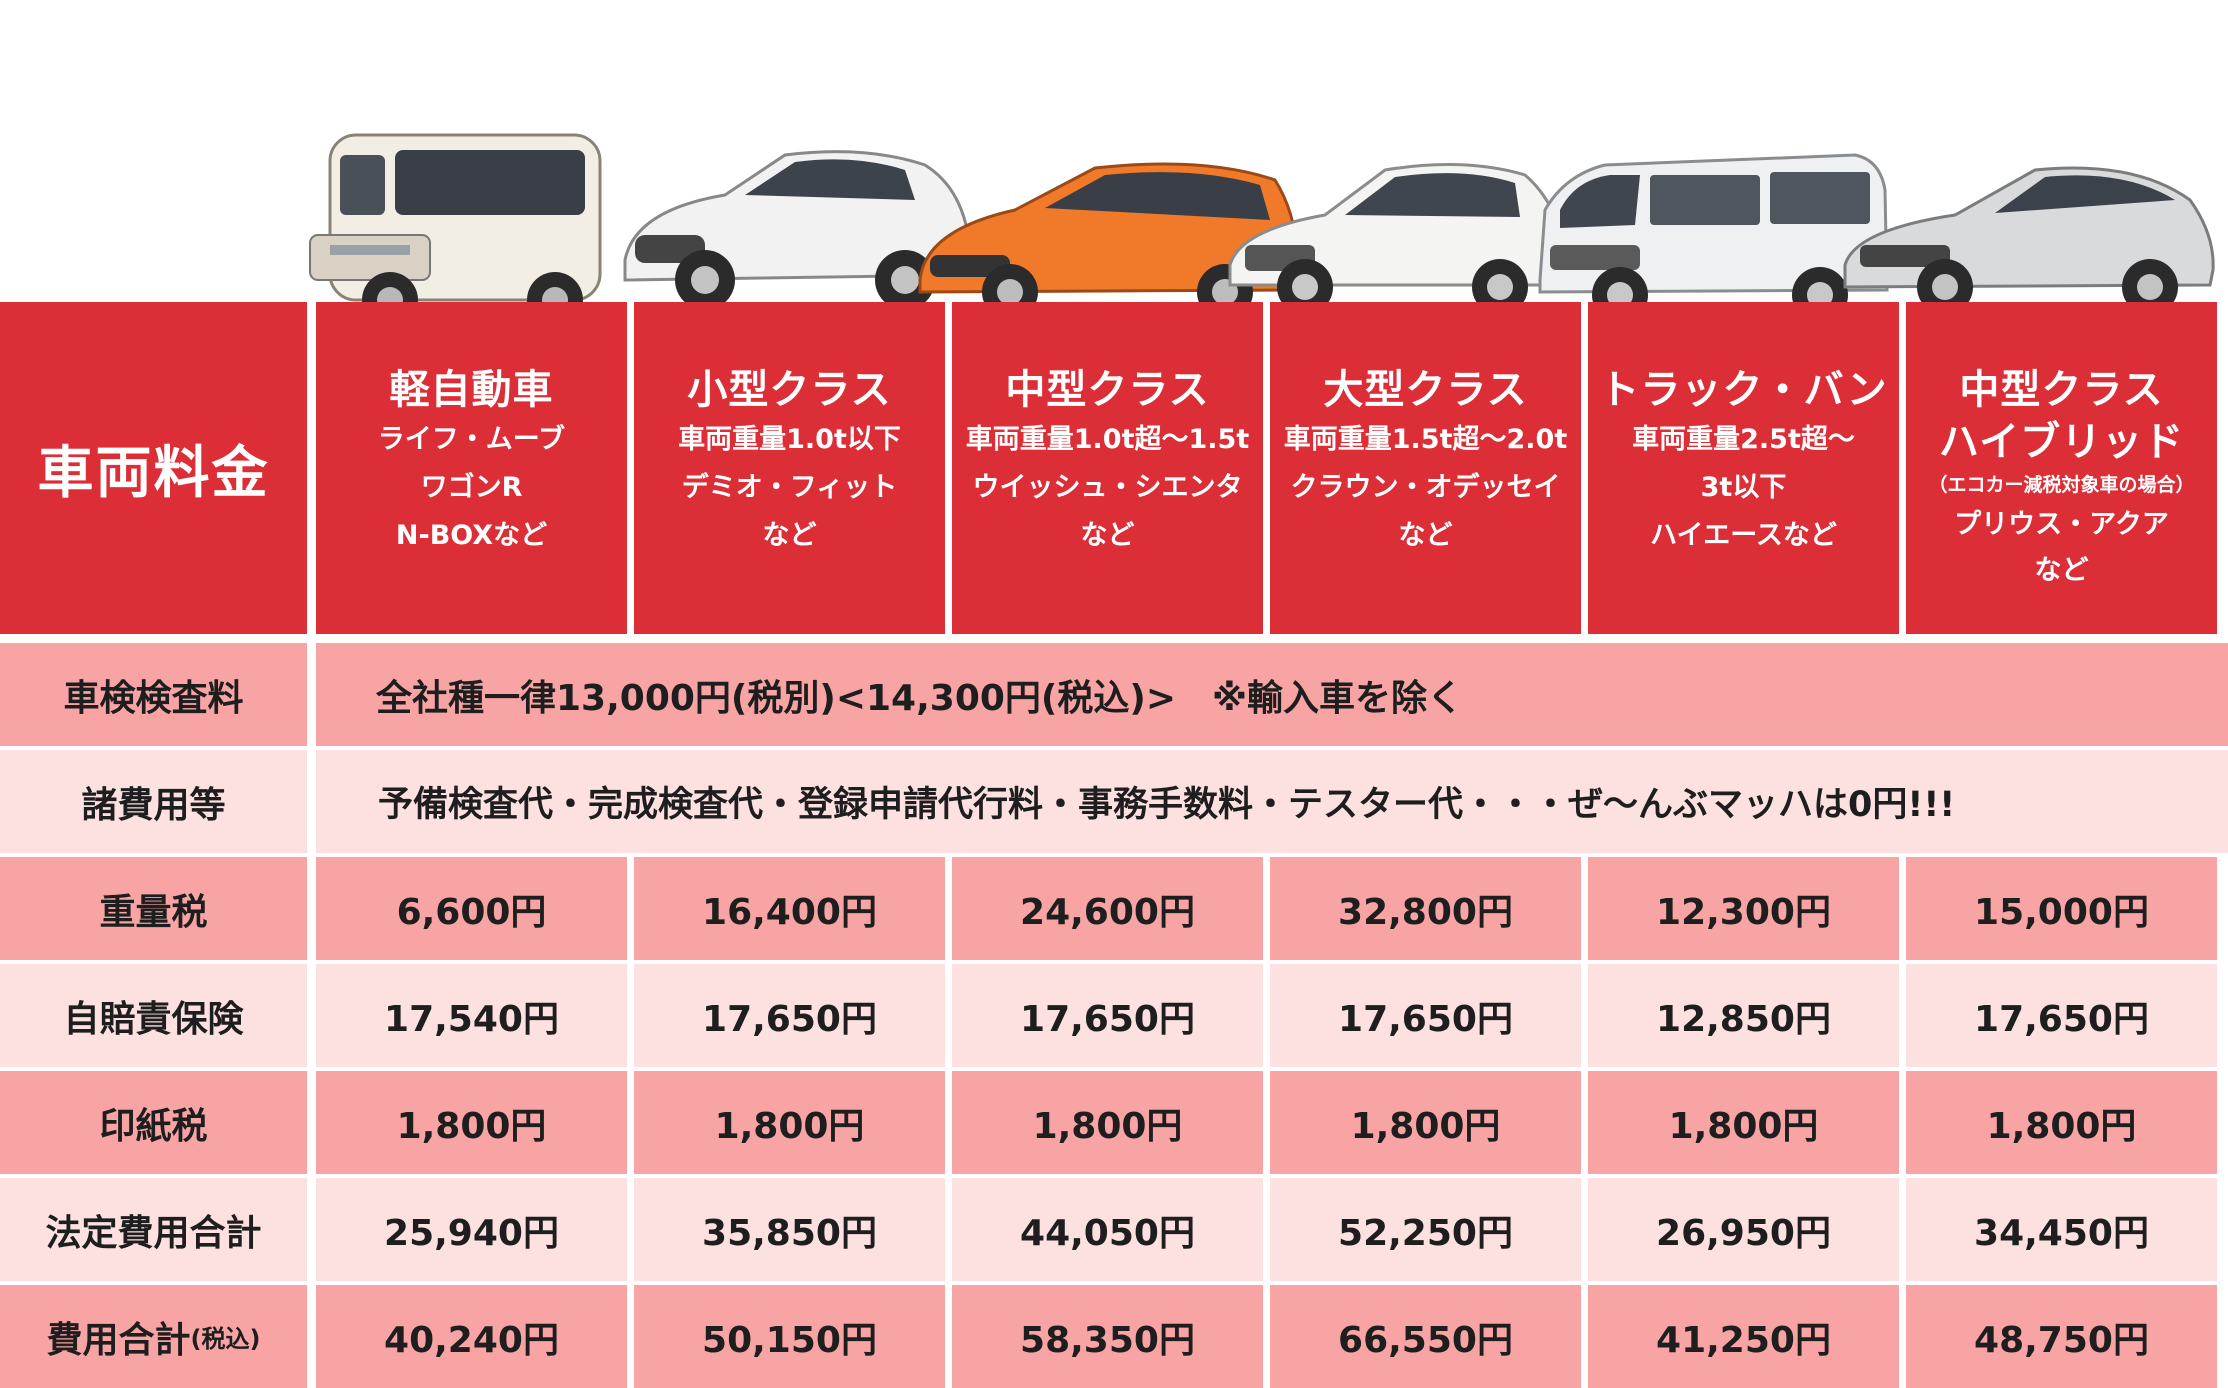 This screenshot has height=1388, width=2228. Describe the element at coordinates (1425, 1336) in the screenshot. I see `row-value: 66,550円` at that location.